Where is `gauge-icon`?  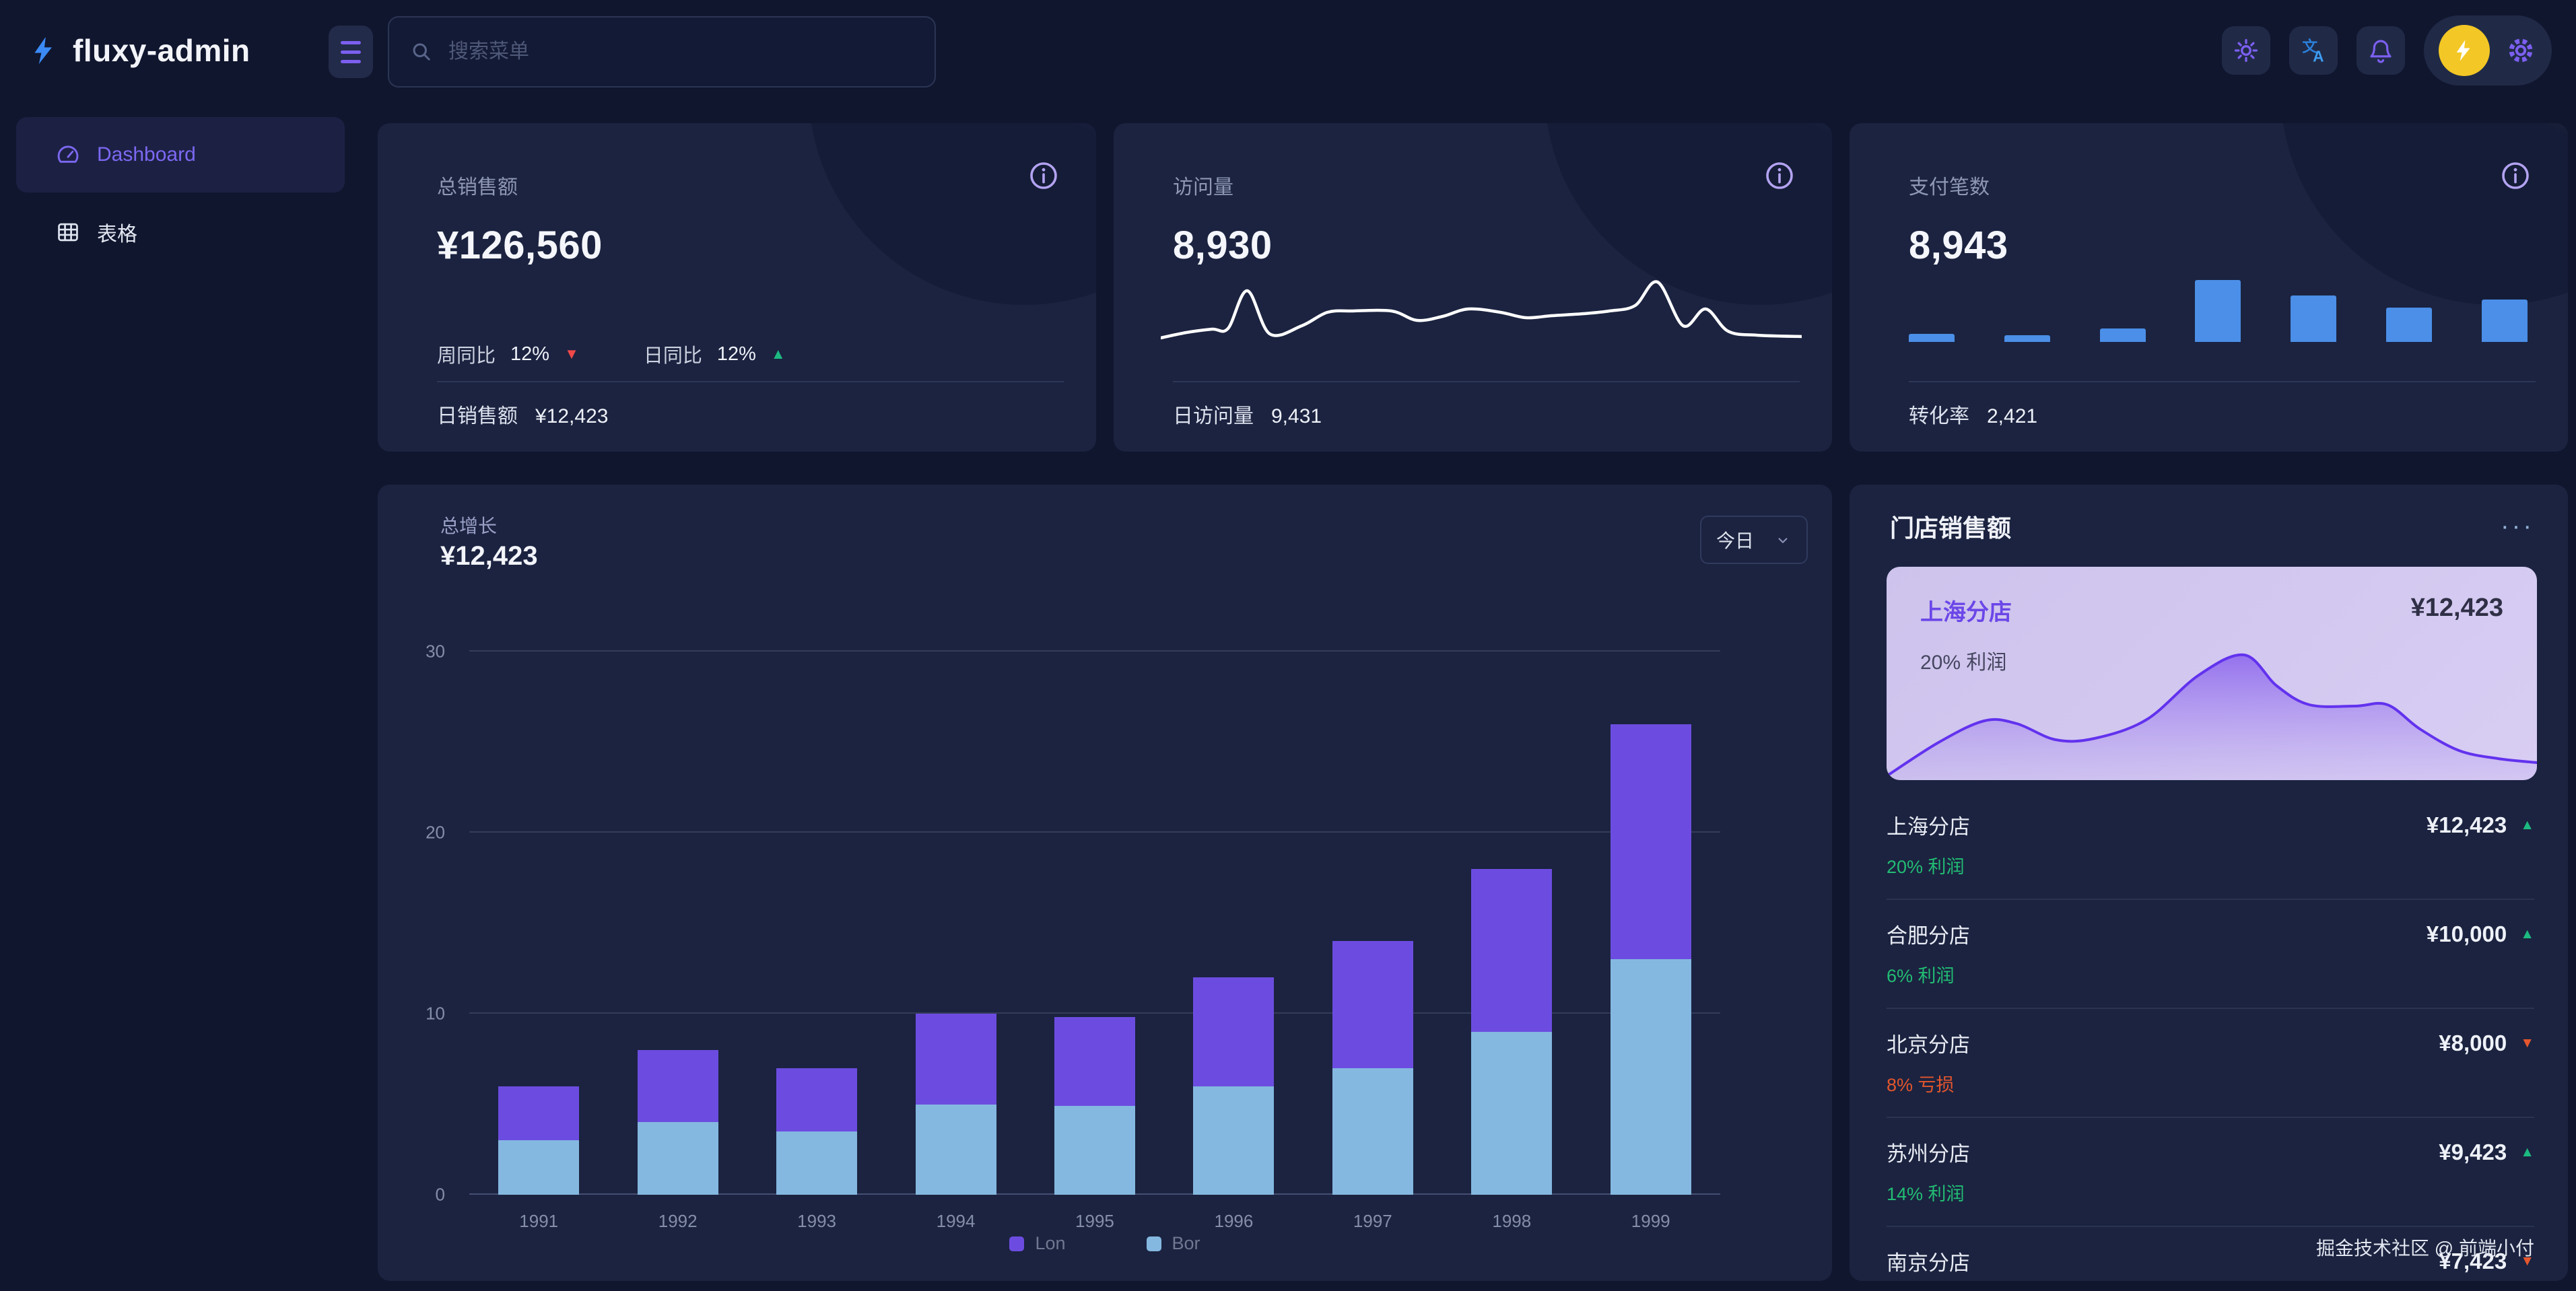 gauge-icon is located at coordinates (68, 154).